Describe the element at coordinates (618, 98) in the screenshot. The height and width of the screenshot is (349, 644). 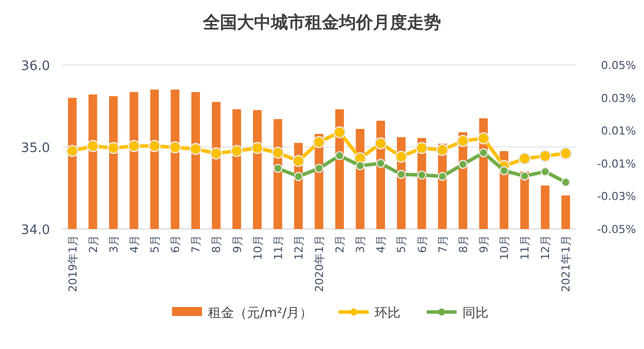
I see `y2-tick-label: 0.03%` at that location.